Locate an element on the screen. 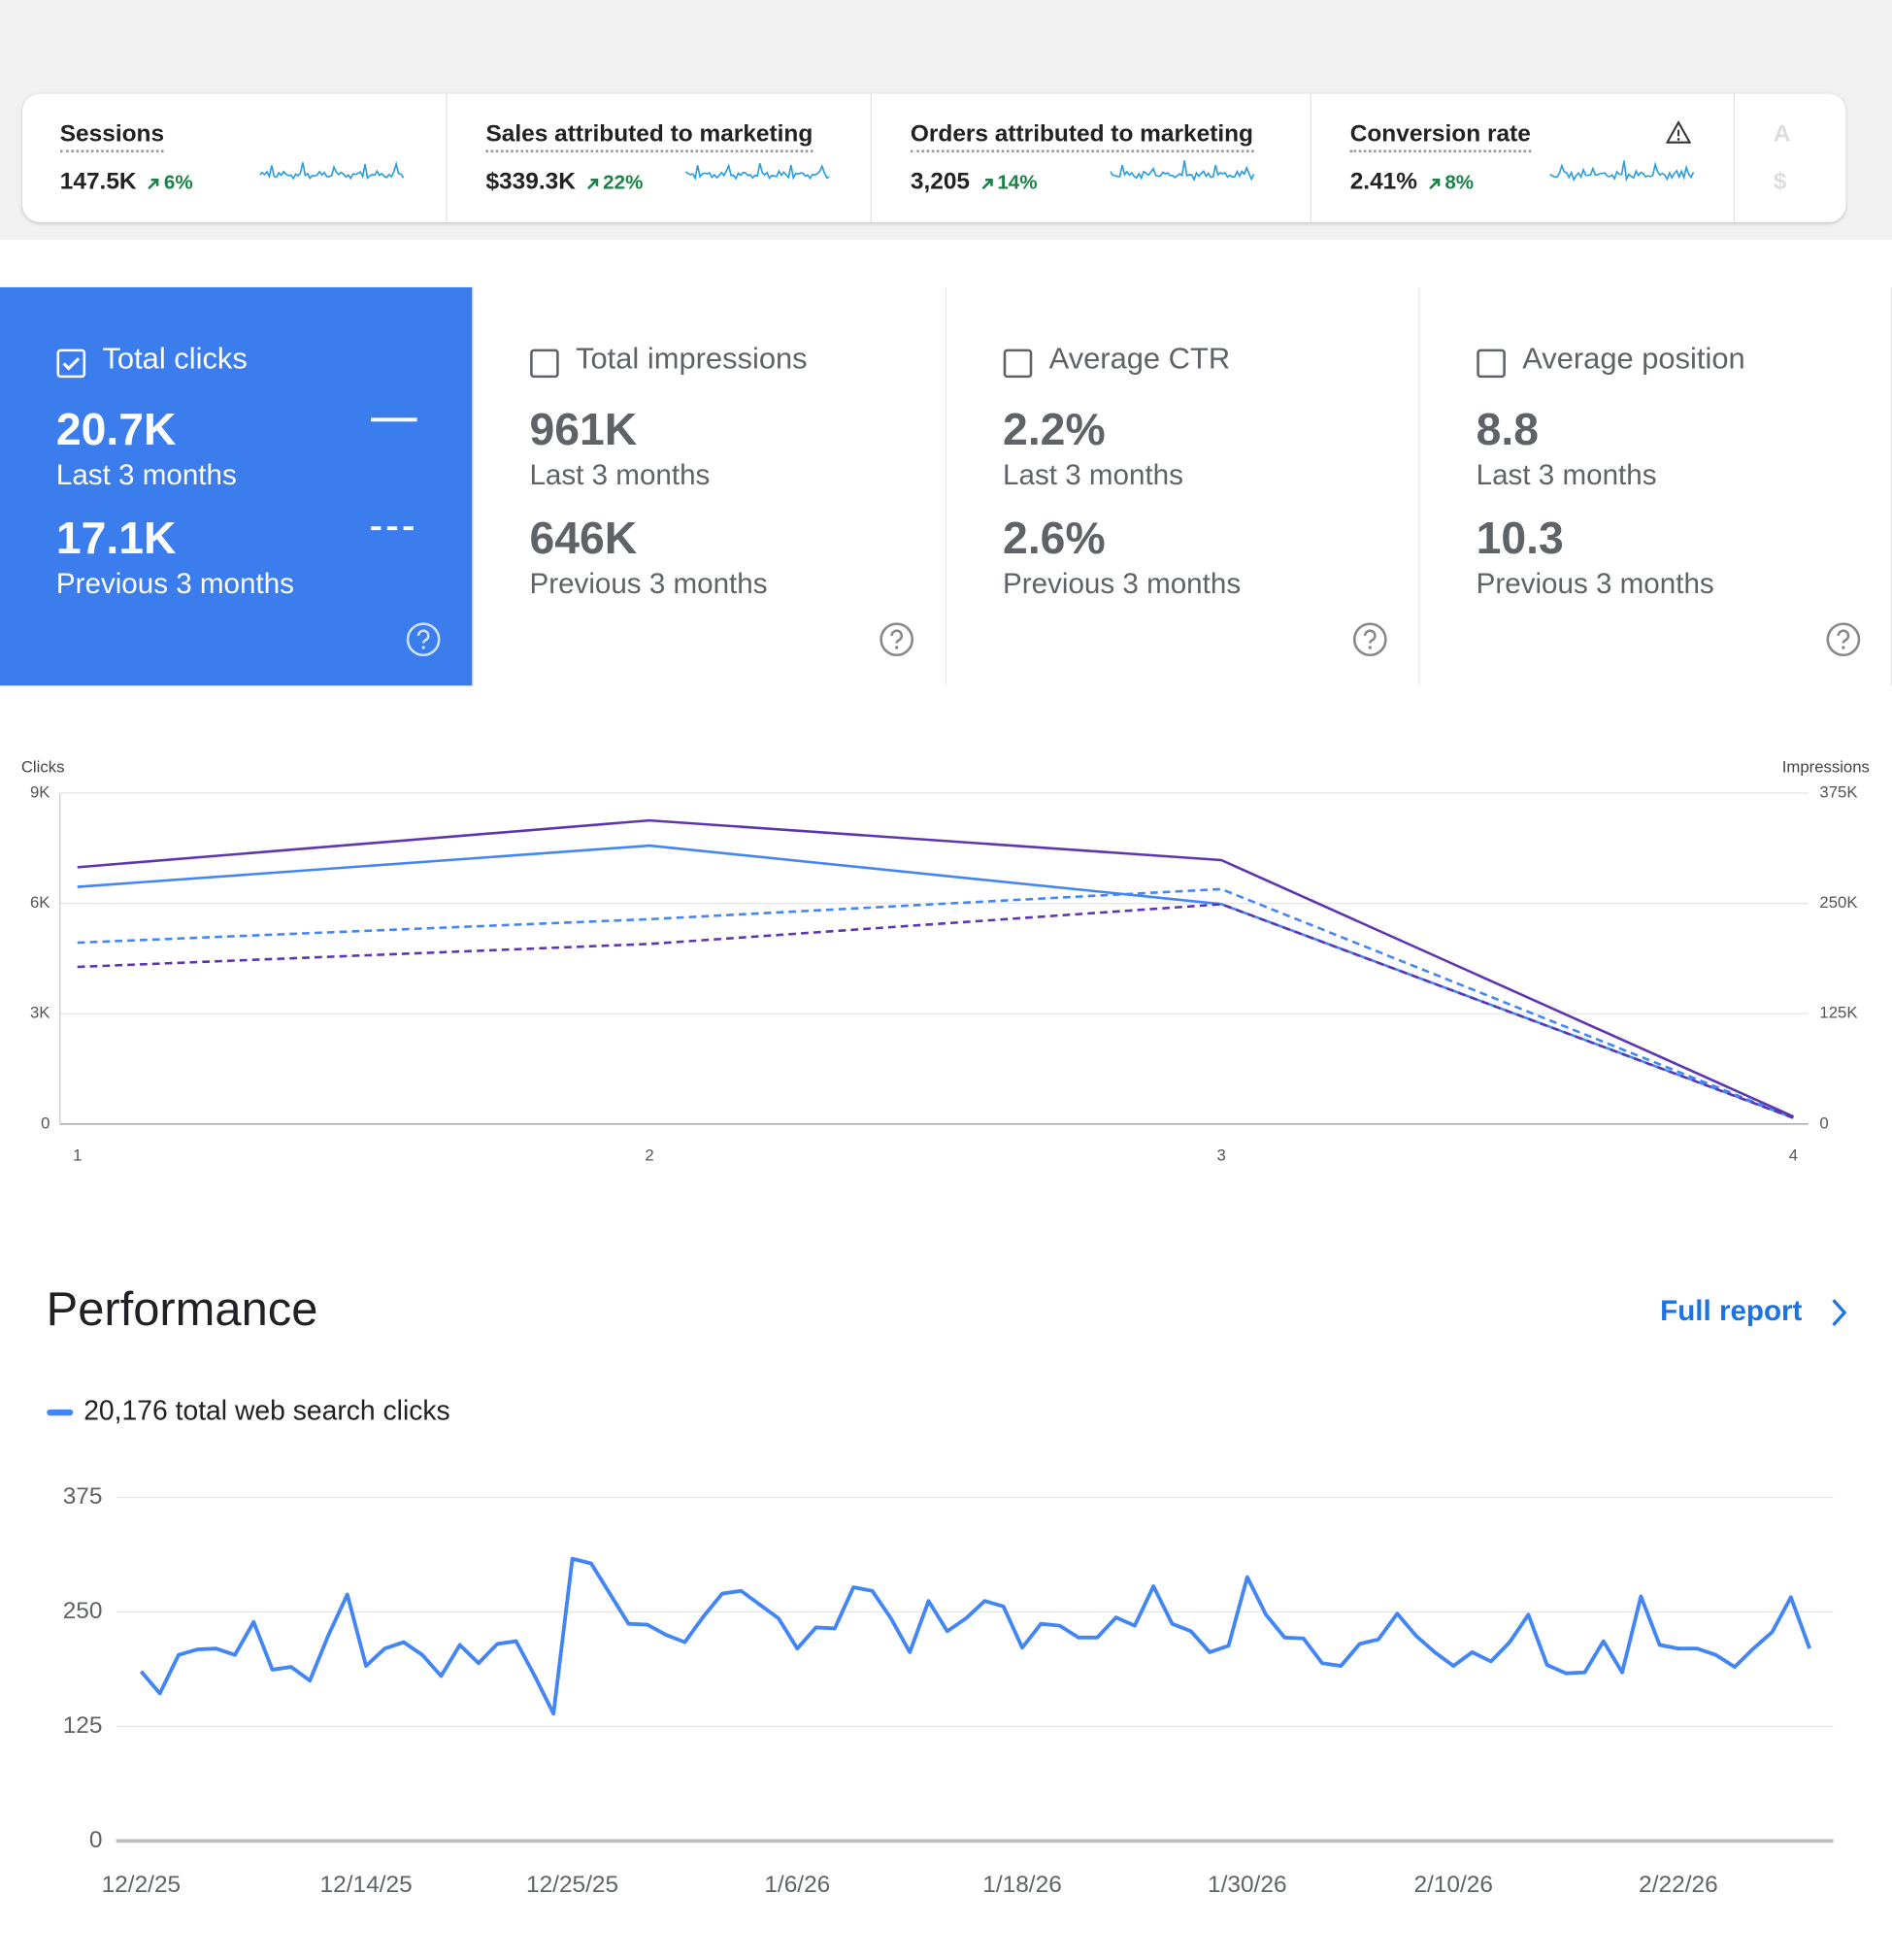  change-value: 8% is located at coordinates (1459, 183).